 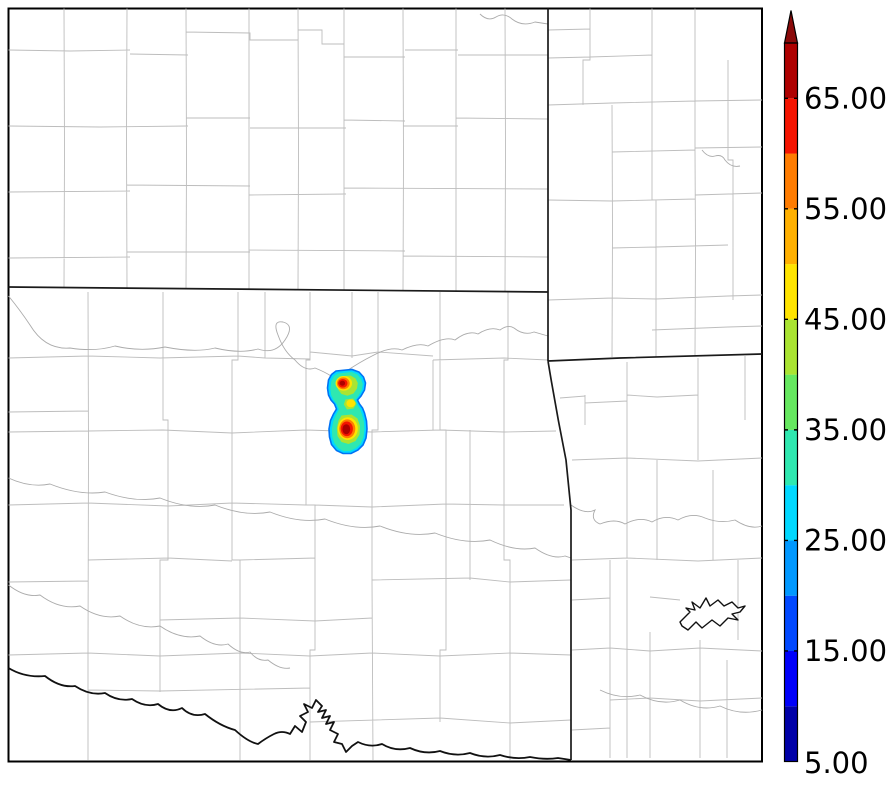 I want to click on colorbar-outline, so click(x=791, y=402).